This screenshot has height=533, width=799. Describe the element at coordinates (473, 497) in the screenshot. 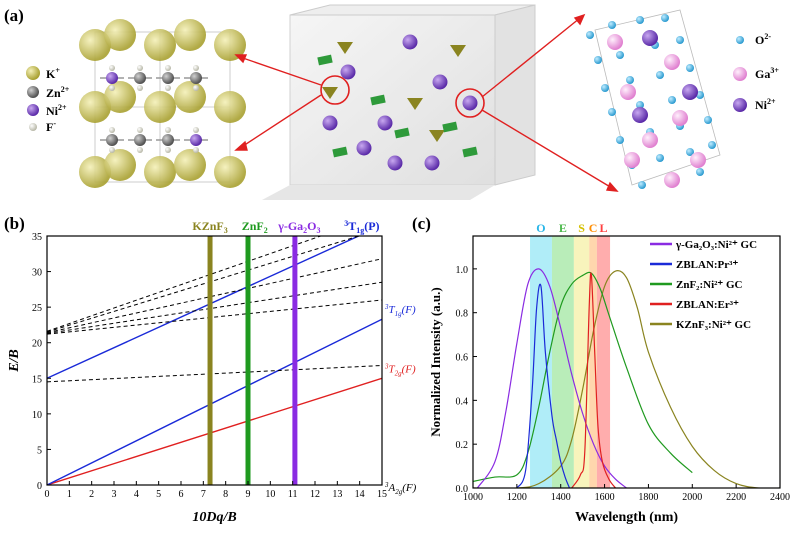

I see `x-tick-label: 1000` at that location.